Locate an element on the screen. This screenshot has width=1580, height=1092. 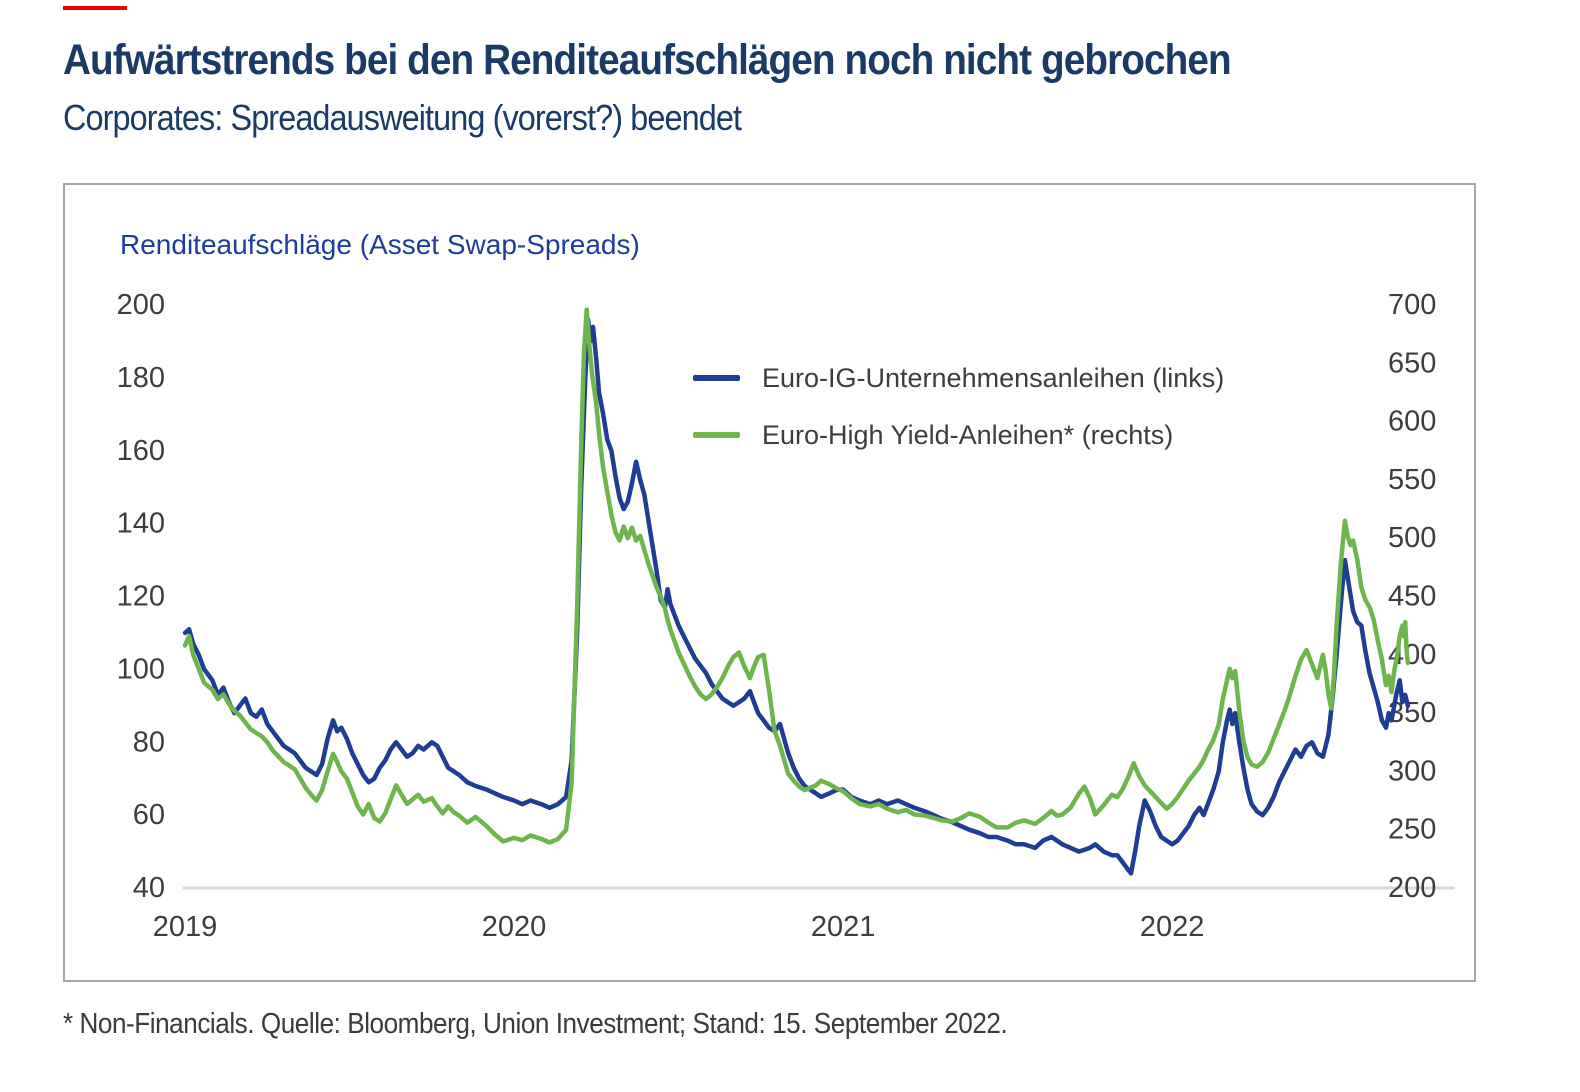
x-axis-tick: 2019 is located at coordinates (185, 927).